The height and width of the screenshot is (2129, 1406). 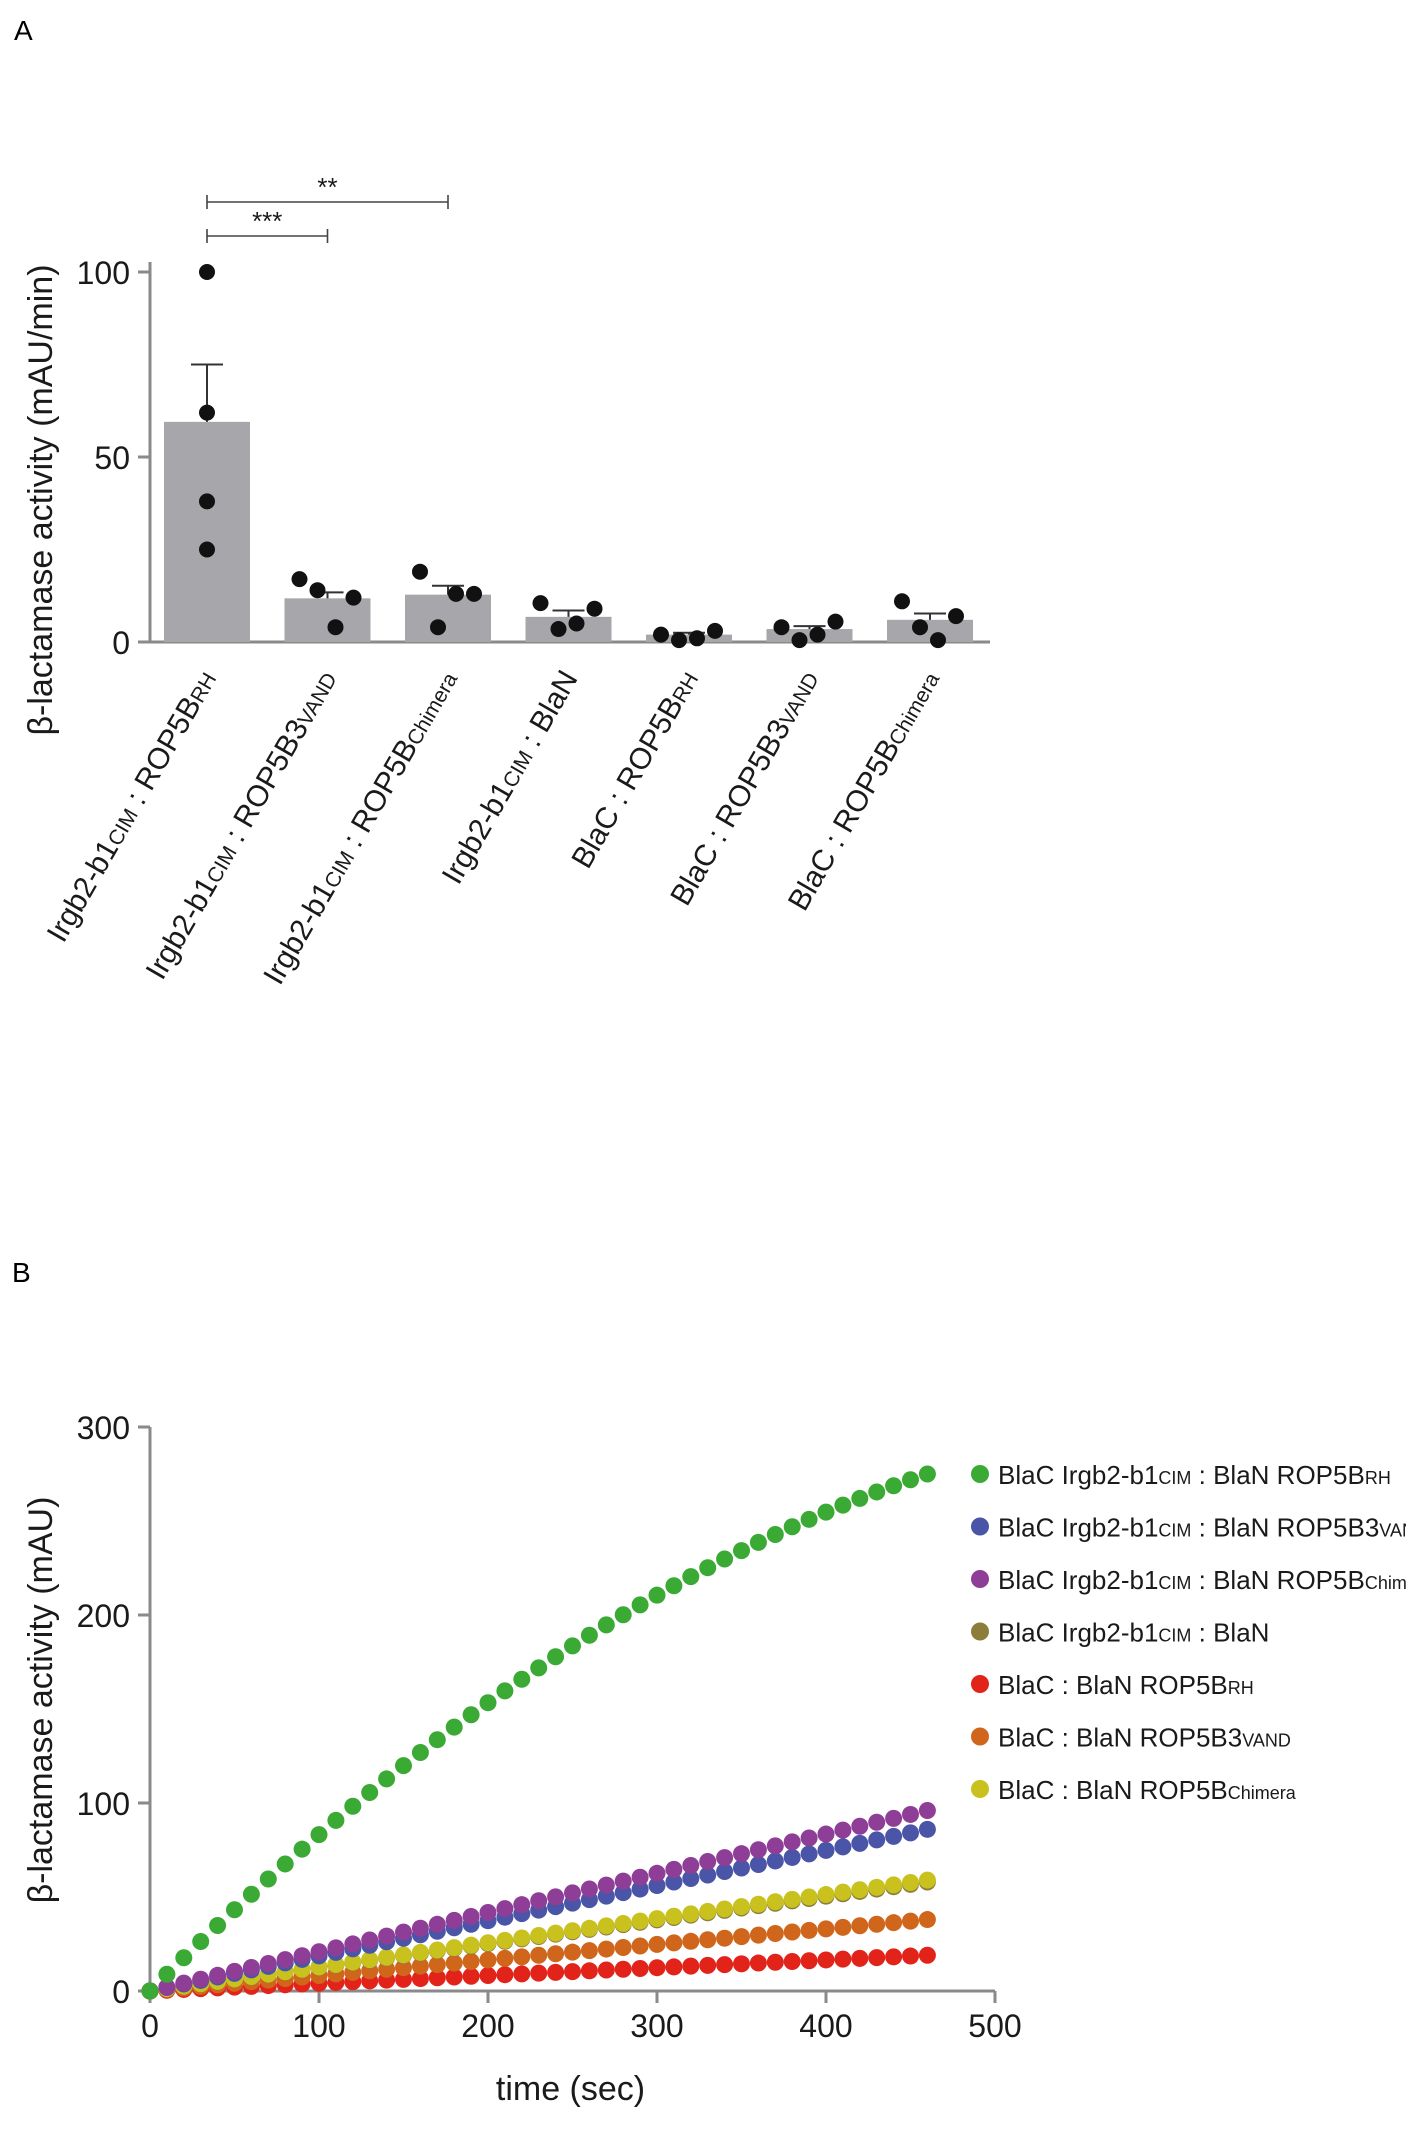 I want to click on legend-sub1-2: CIM, so click(x=1174, y=1583).